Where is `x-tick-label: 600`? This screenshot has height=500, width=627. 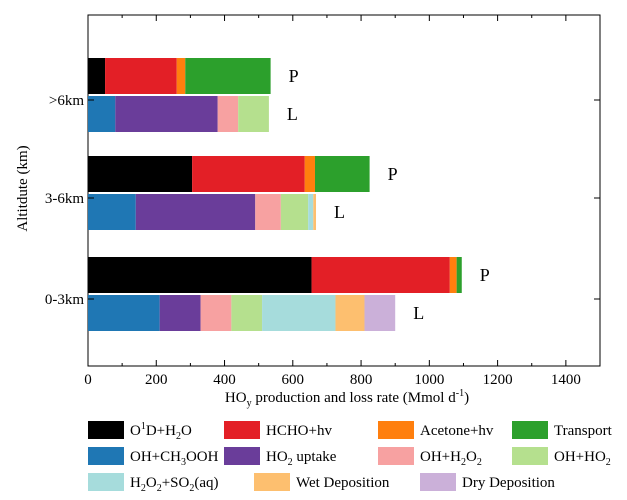 x-tick-label: 600 is located at coordinates (293, 380).